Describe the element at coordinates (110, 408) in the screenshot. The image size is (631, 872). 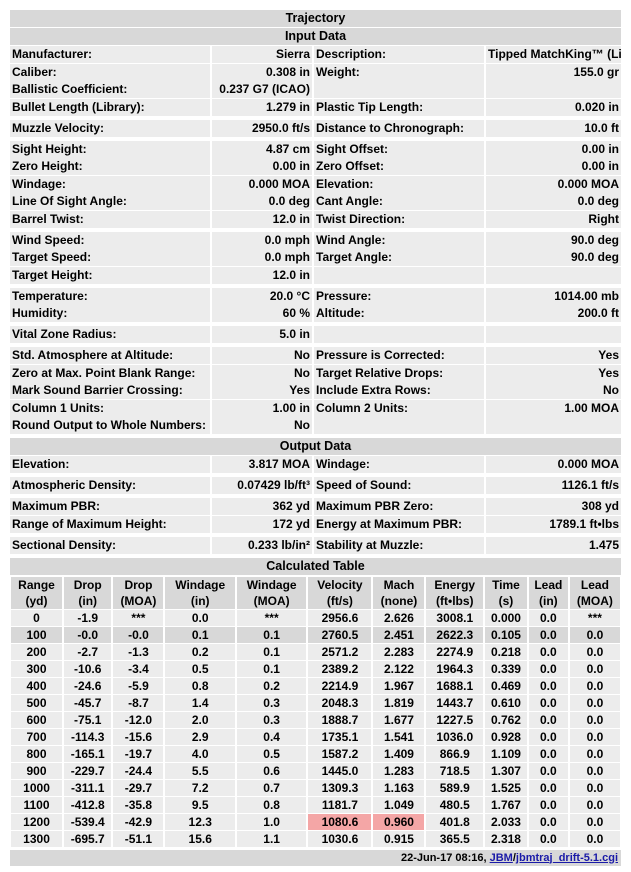
I see `field-label: Column 1 Units:` at that location.